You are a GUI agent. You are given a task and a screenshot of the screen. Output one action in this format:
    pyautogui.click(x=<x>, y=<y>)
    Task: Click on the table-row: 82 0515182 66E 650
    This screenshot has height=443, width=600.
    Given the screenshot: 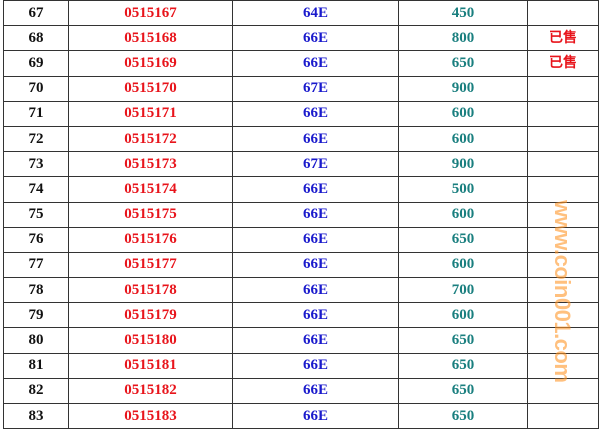 What is the action you would take?
    pyautogui.click(x=301, y=391)
    